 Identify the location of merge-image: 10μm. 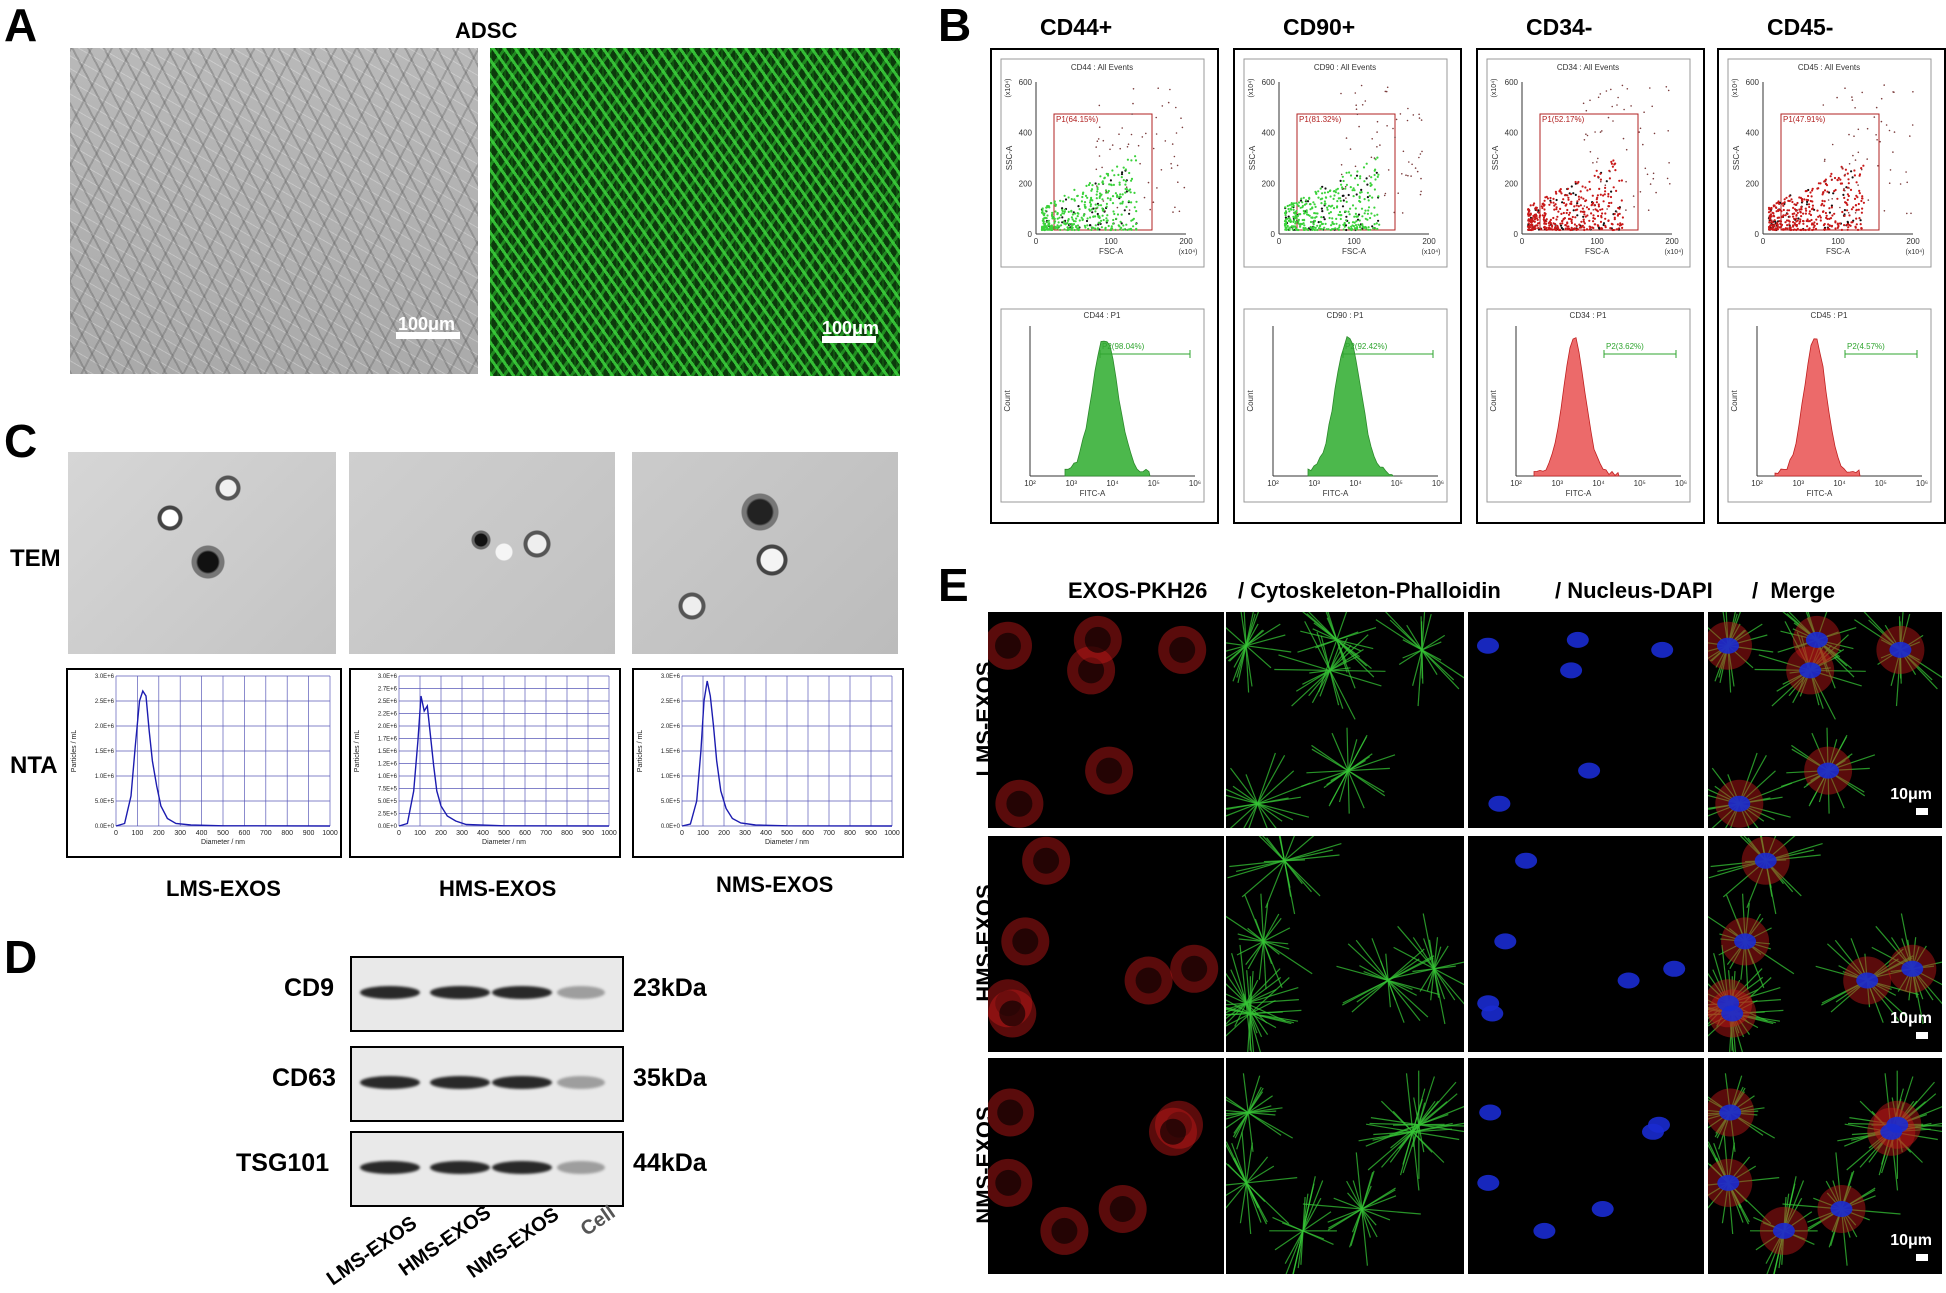
(1825, 944).